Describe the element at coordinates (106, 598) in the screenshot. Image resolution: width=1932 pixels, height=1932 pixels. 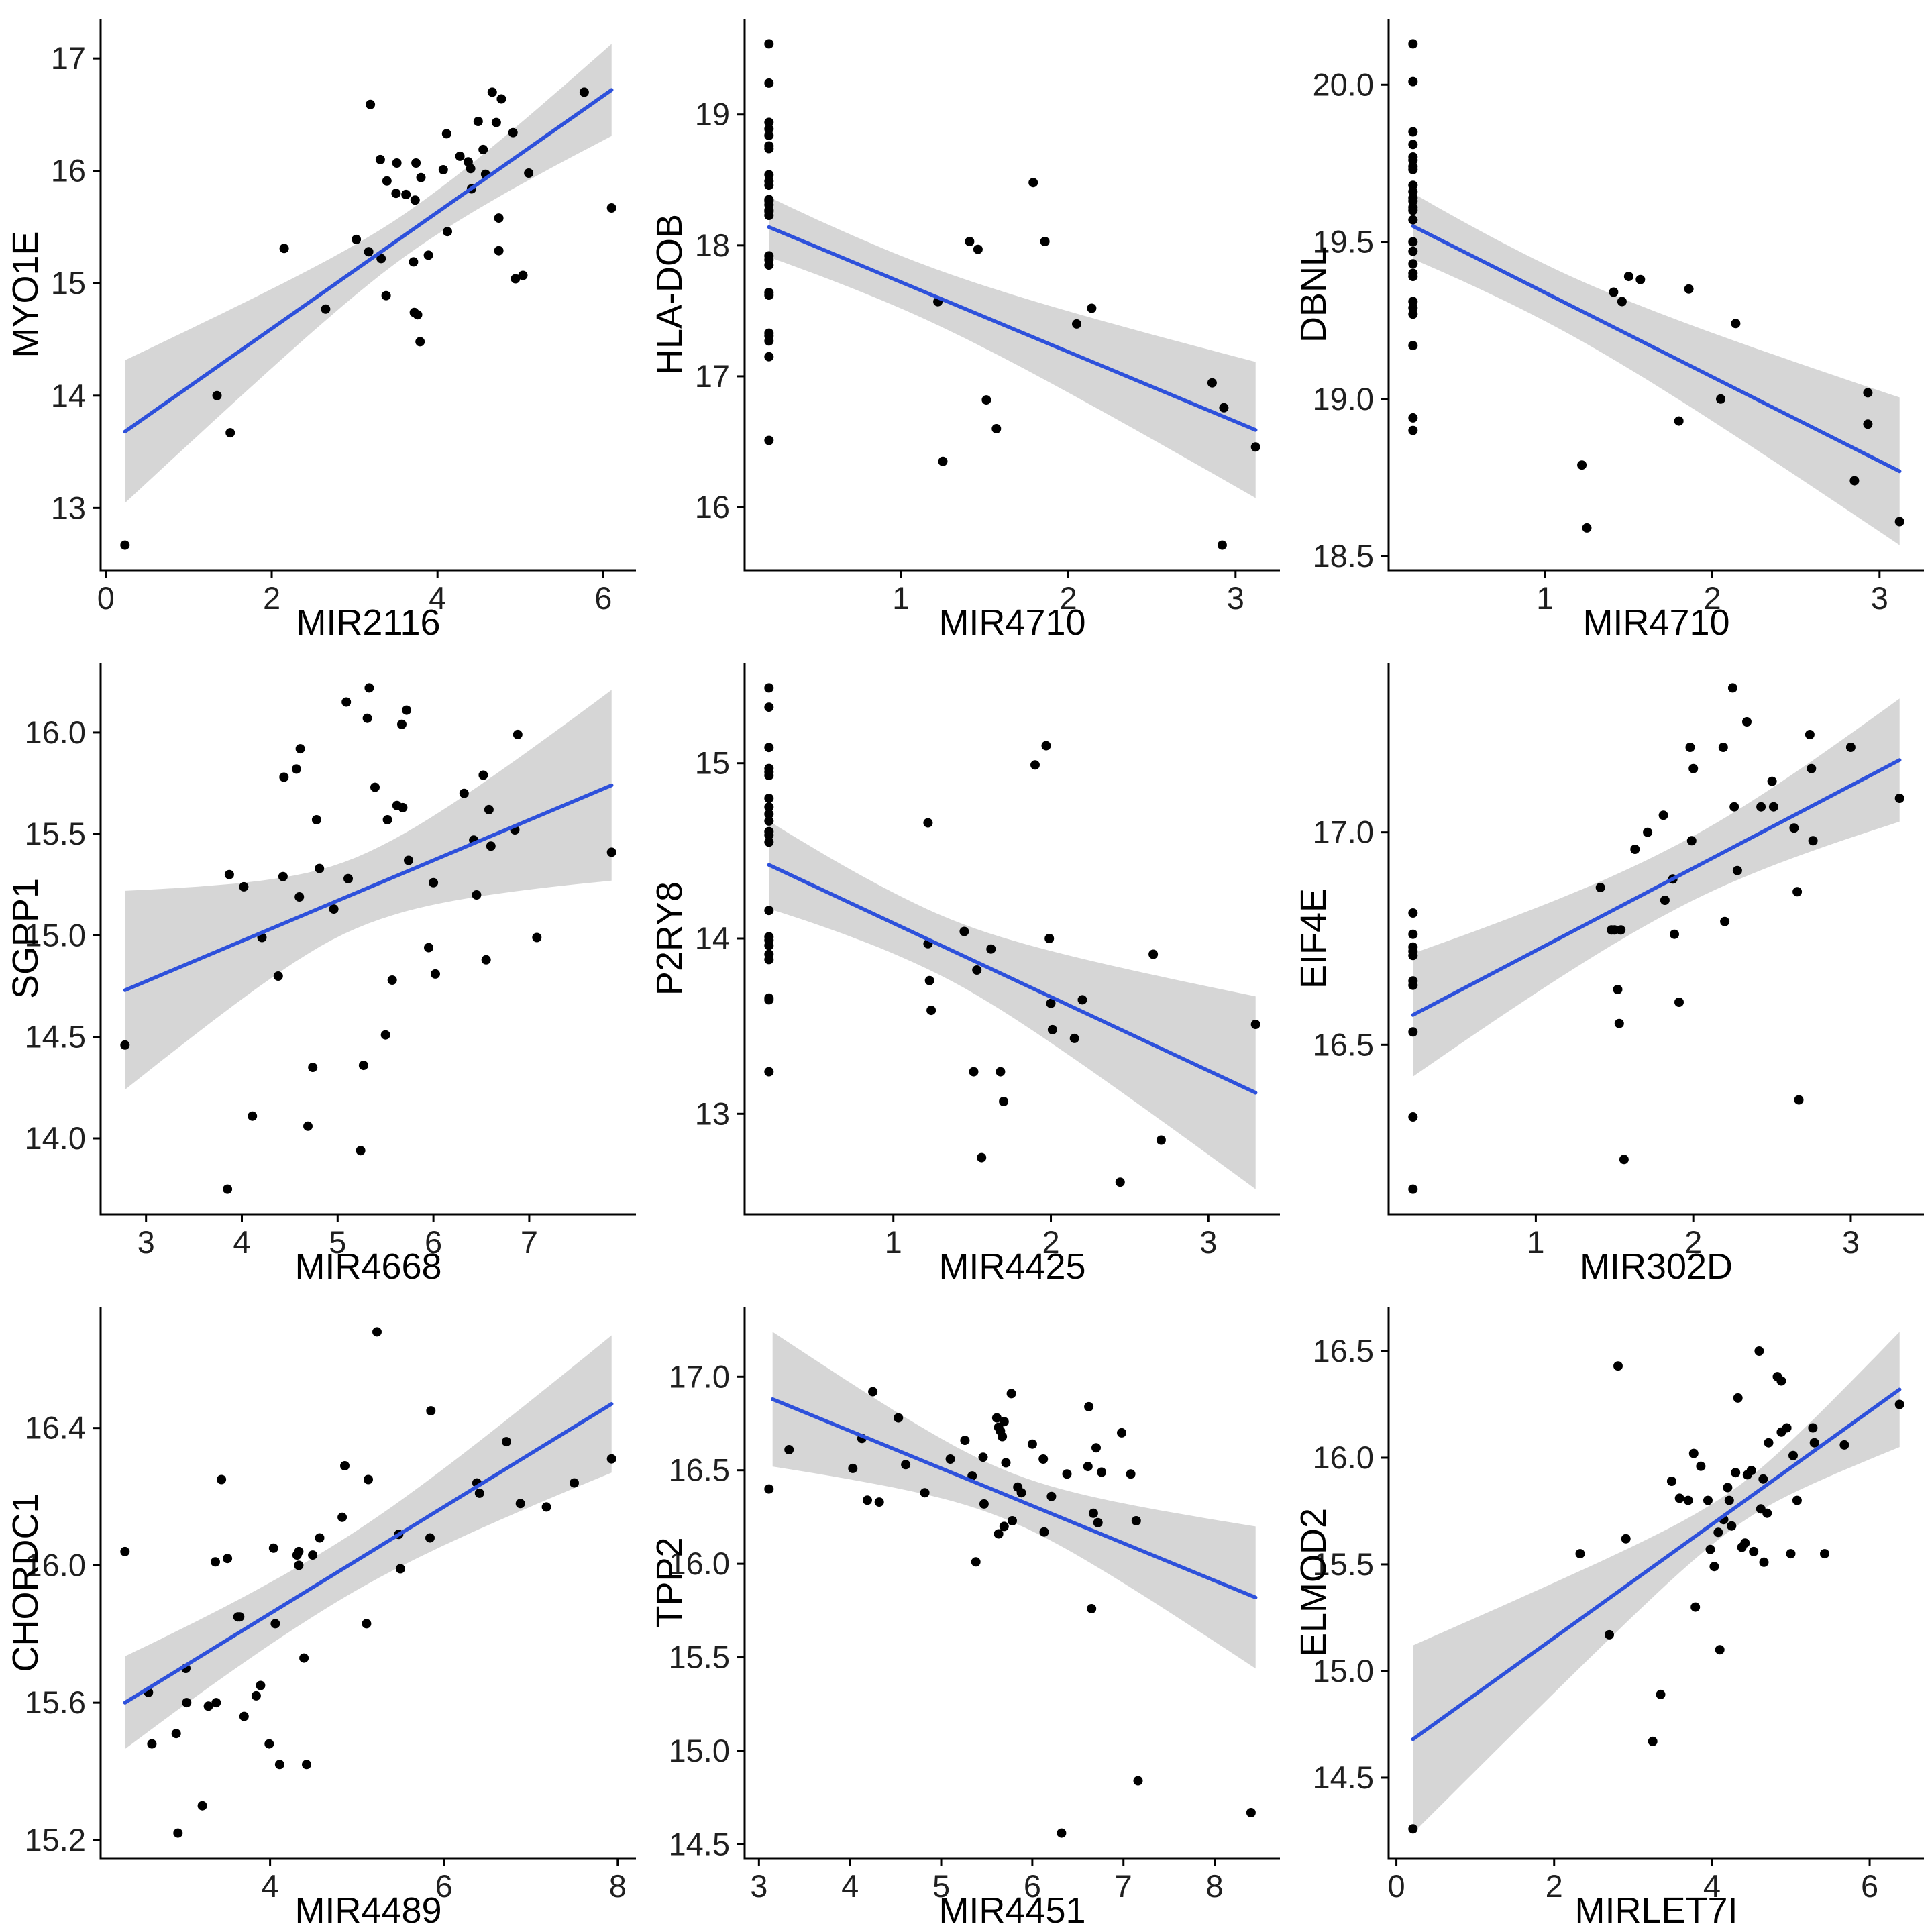
I see `x-tick-label: 0` at that location.